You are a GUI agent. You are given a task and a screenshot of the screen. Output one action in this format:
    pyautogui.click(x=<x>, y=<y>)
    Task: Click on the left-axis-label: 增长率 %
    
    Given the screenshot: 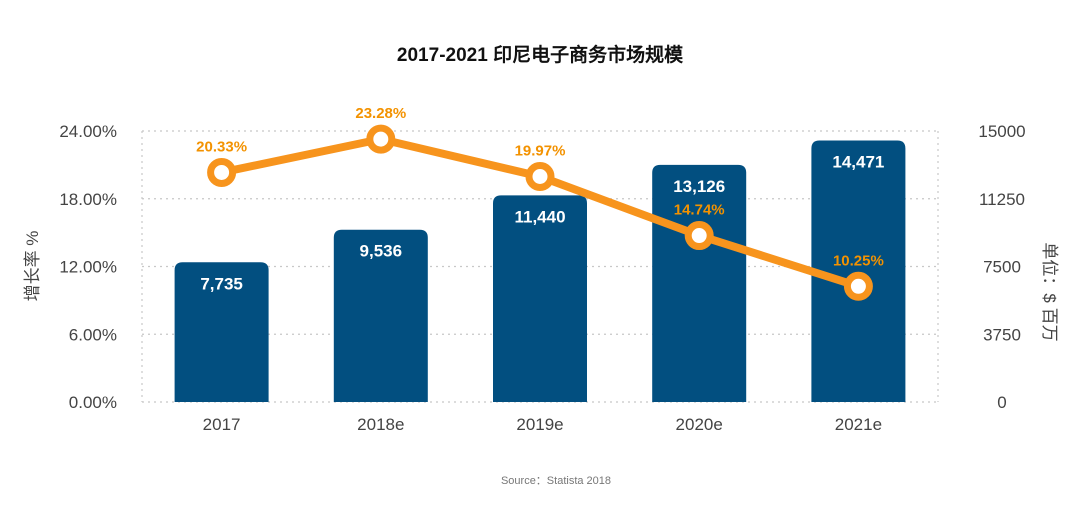 What is the action you would take?
    pyautogui.click(x=32, y=266)
    